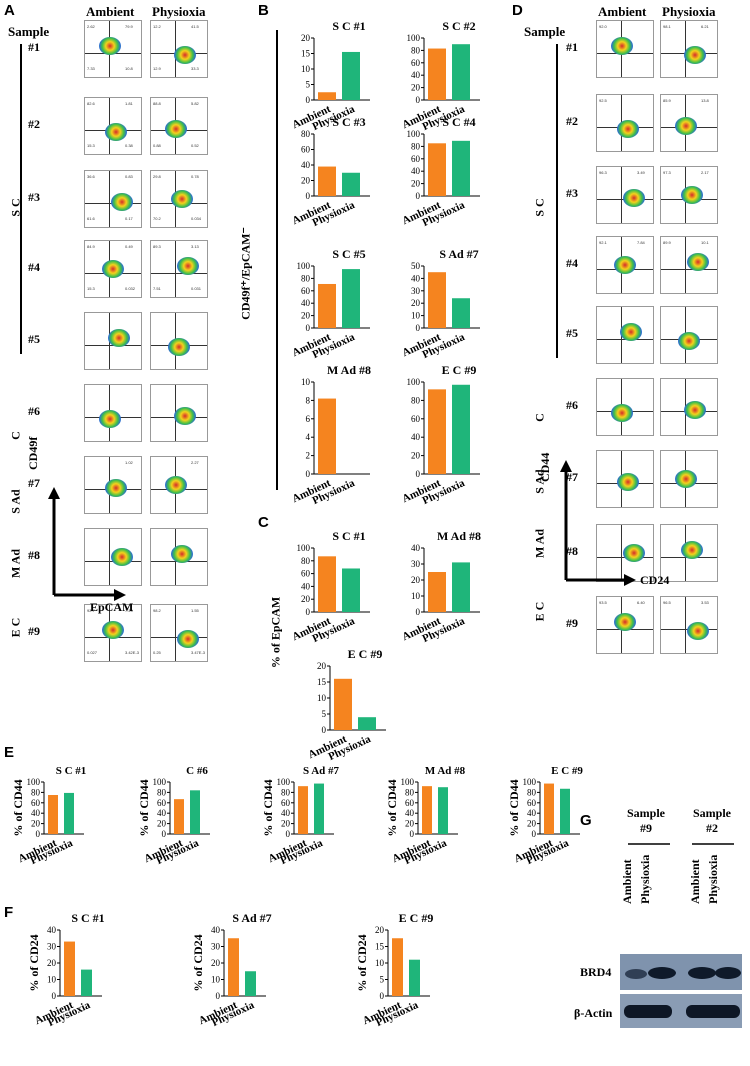 The width and height of the screenshot is (750, 1066). Describe the element at coordinates (603, 172) in the screenshot. I see `quadrant-value: 96.3` at that location.